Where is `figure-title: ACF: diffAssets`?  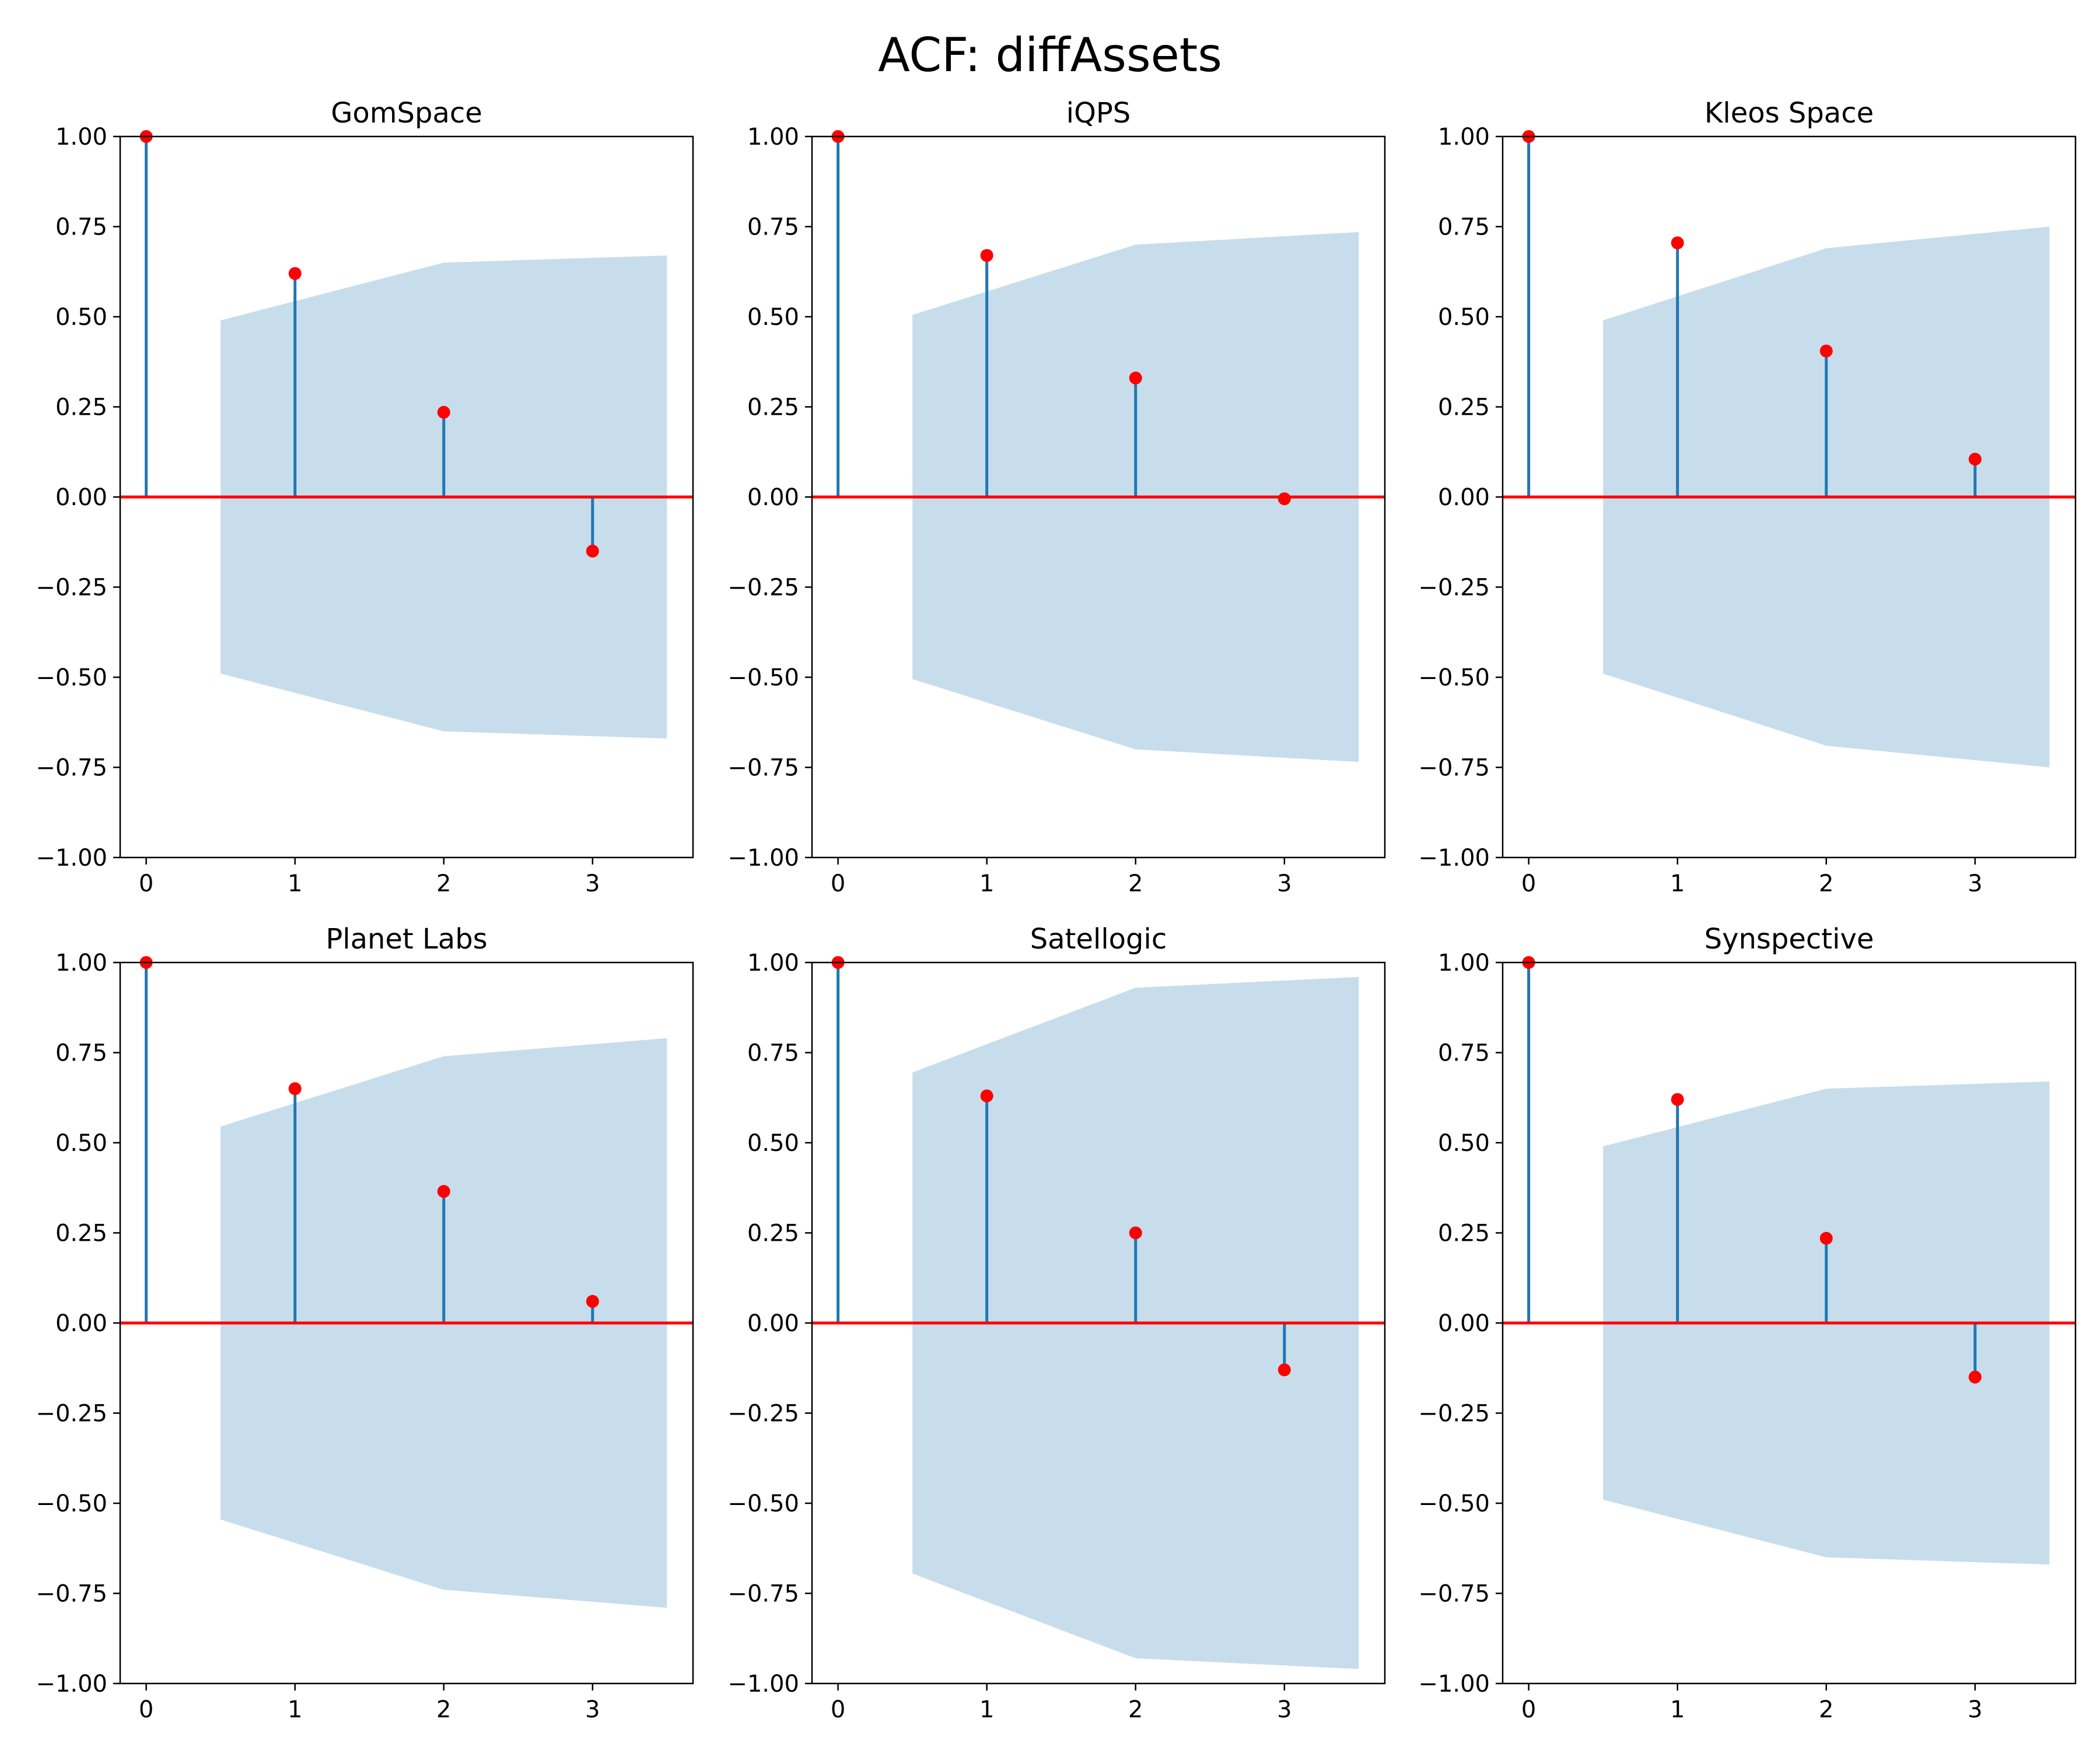 figure-title: ACF: diffAssets is located at coordinates (1050, 55).